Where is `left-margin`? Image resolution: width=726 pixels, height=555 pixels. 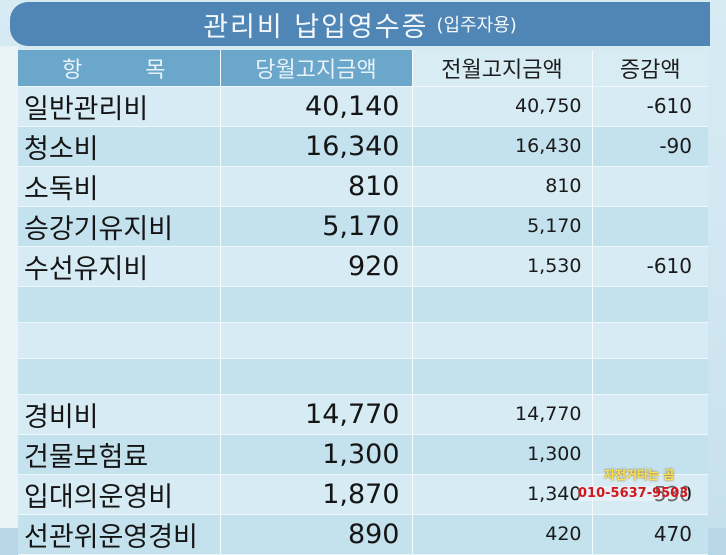
left-margin is located at coordinates (9, 287).